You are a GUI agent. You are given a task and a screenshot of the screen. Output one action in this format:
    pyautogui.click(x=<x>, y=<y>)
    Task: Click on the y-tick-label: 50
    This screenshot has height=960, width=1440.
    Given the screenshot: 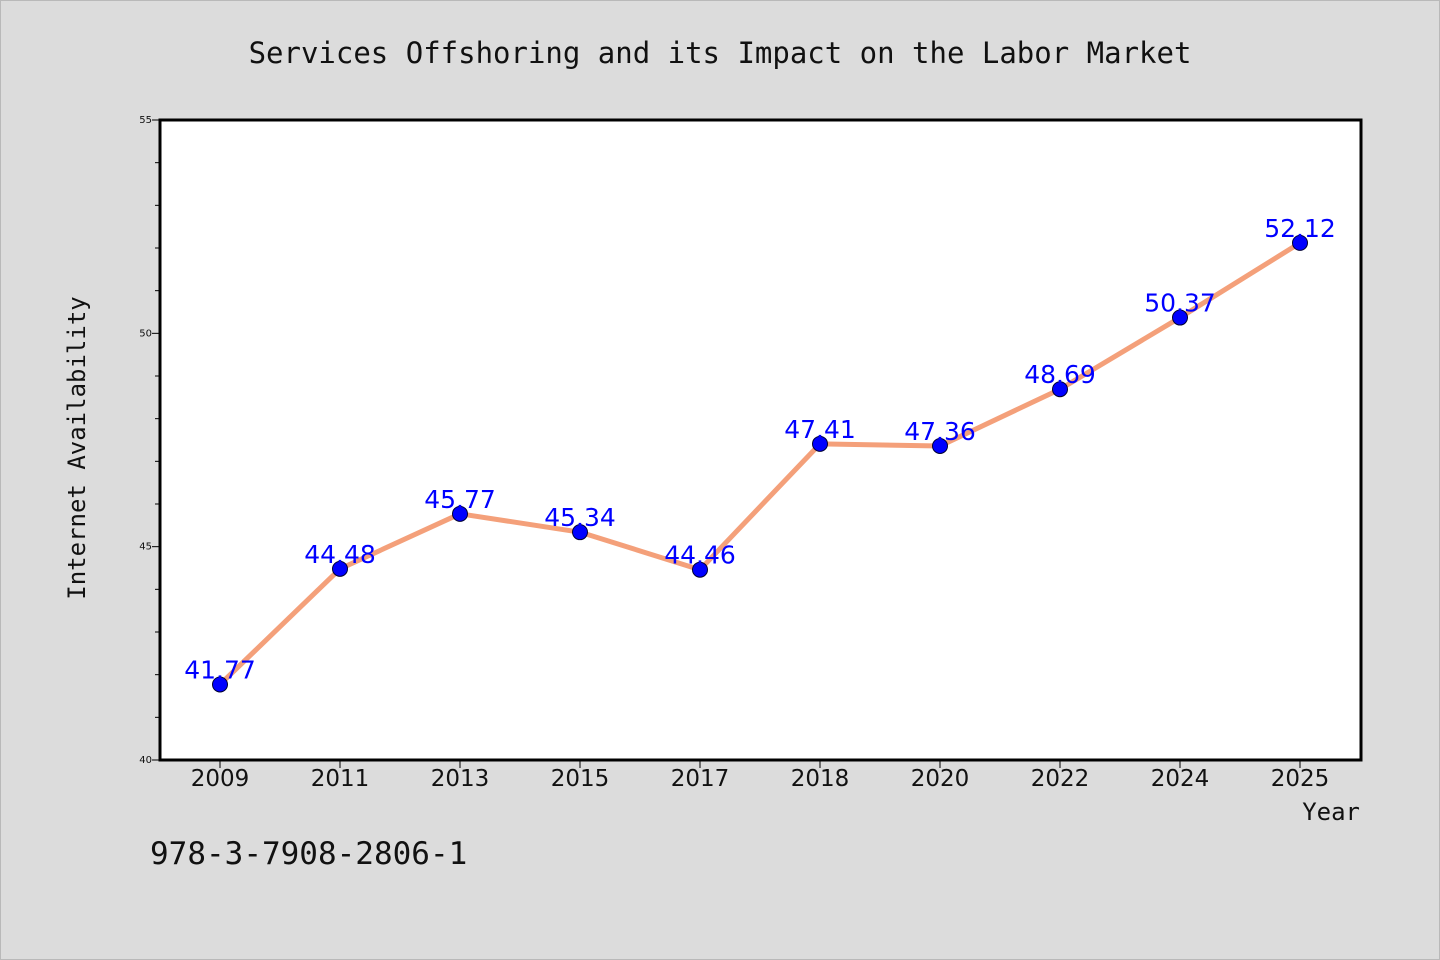 What is the action you would take?
    pyautogui.click(x=145, y=333)
    